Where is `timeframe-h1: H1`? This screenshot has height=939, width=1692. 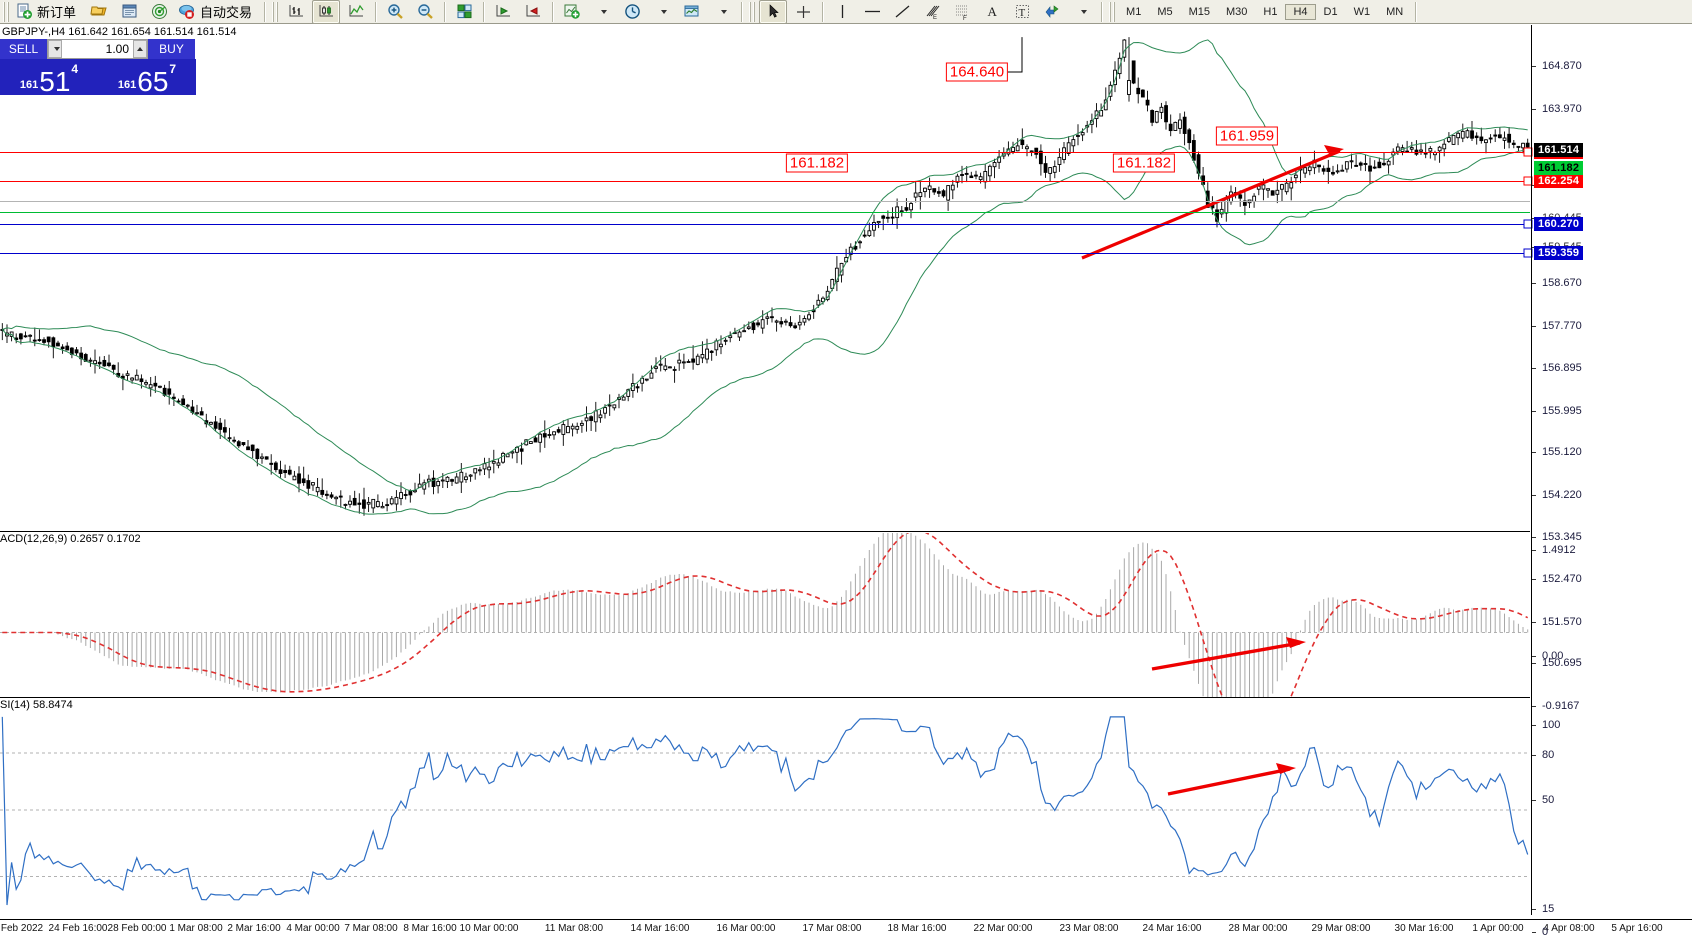 timeframe-h1: H1 is located at coordinates (1270, 11).